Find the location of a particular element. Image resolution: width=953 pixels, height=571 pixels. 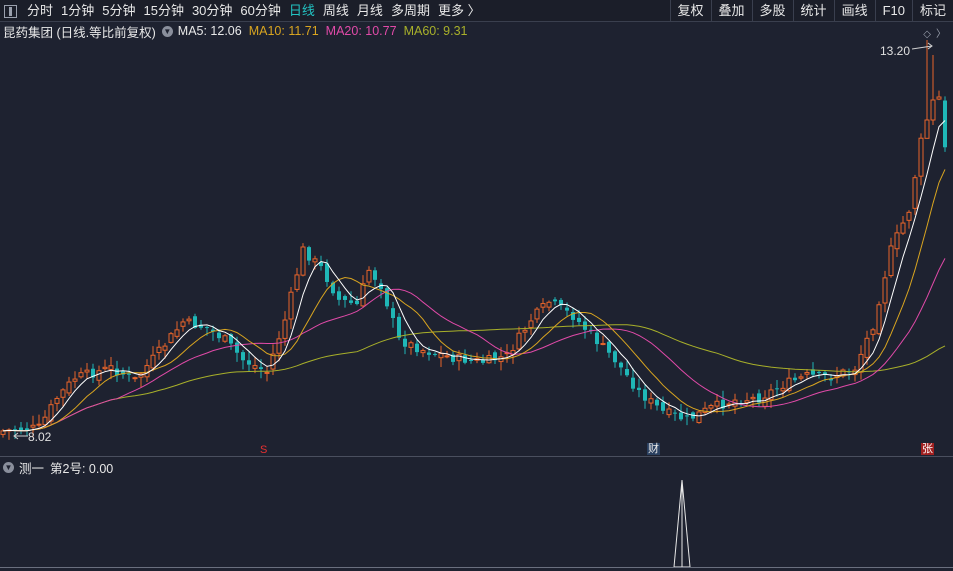

chevron-right-icon: 〉 is located at coordinates (943, 34).